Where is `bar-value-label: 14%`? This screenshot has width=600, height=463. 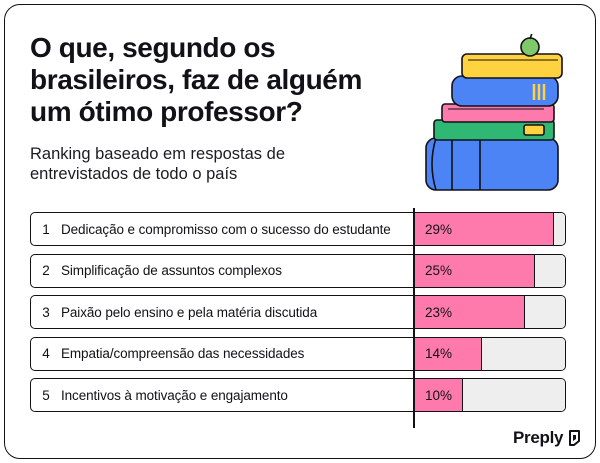 bar-value-label: 14% is located at coordinates (439, 353).